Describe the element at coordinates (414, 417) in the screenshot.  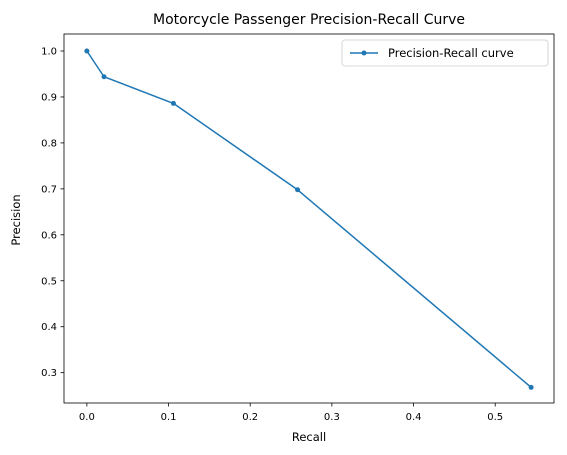
I see `x-tick-label: 0.4` at that location.